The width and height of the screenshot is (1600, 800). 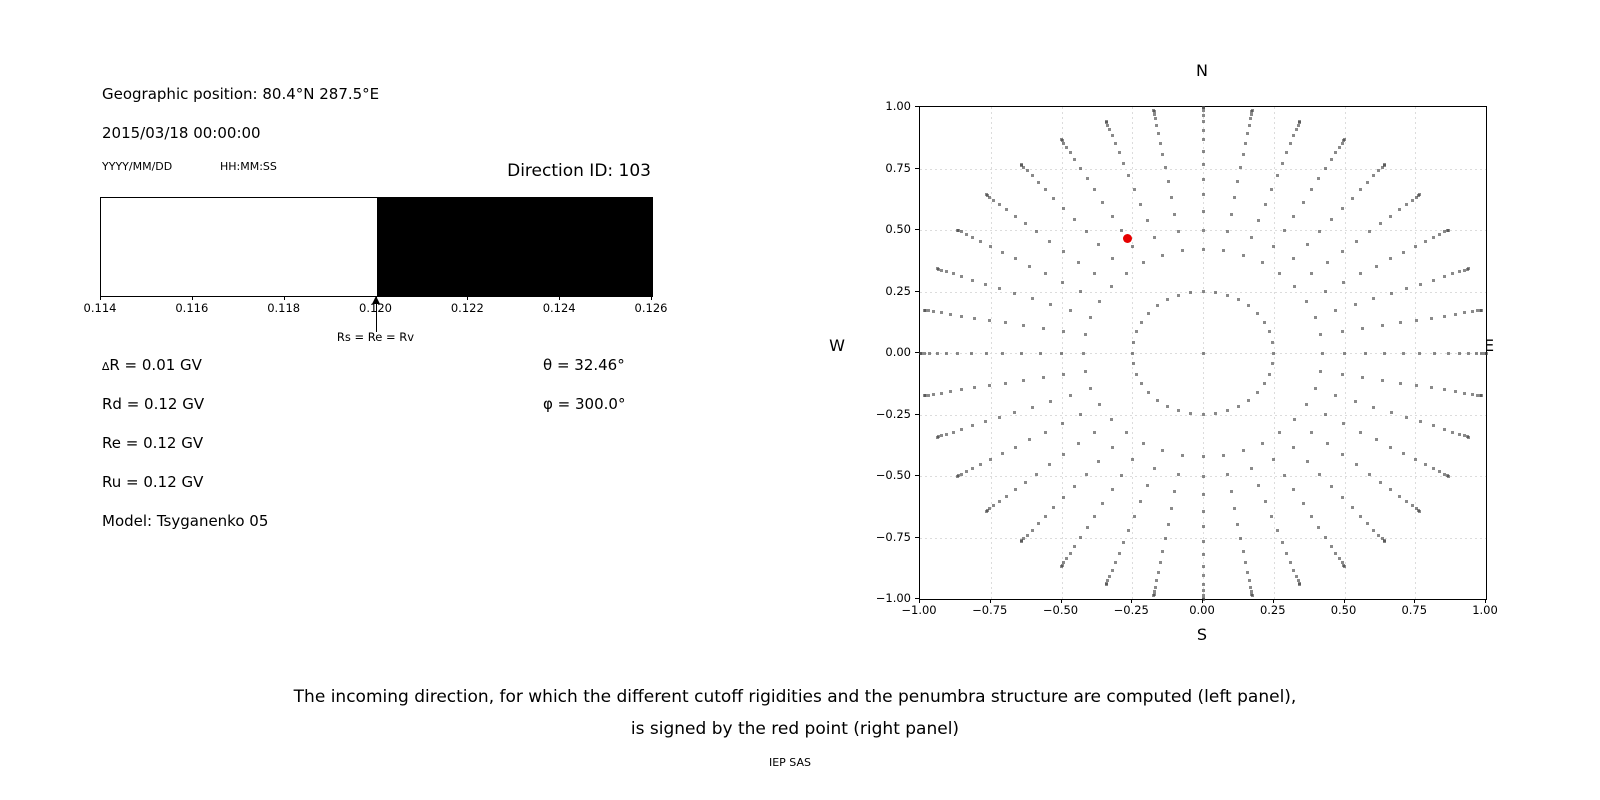 What do you see at coordinates (284, 298) in the screenshot?
I see `penumbra-tick` at bounding box center [284, 298].